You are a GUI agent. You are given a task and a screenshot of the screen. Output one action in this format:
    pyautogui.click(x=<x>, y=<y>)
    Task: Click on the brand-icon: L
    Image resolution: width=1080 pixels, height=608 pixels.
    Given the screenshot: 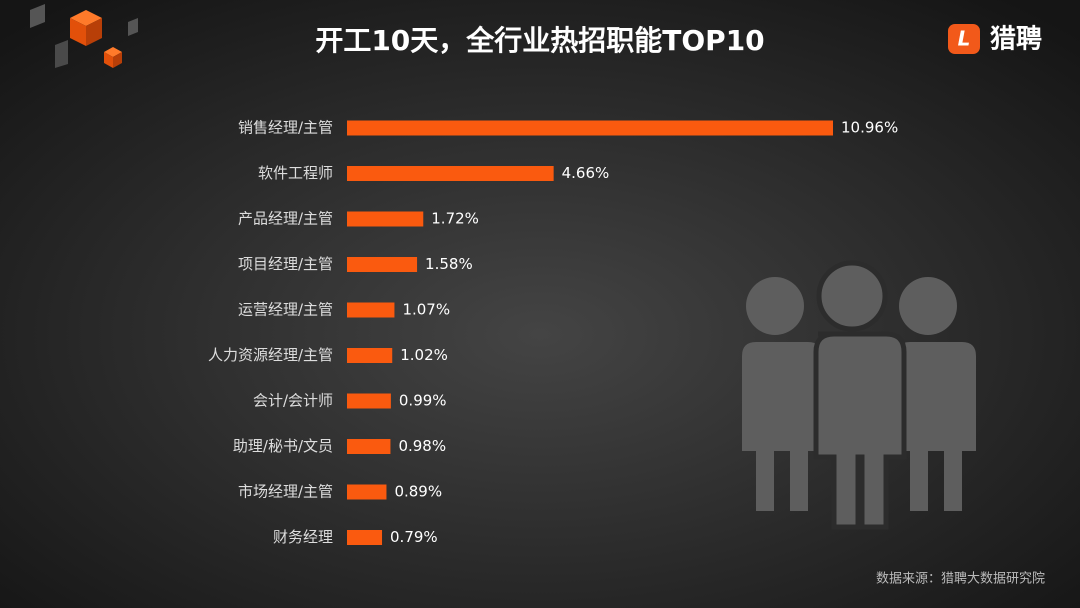 What is the action you would take?
    pyautogui.click(x=964, y=39)
    